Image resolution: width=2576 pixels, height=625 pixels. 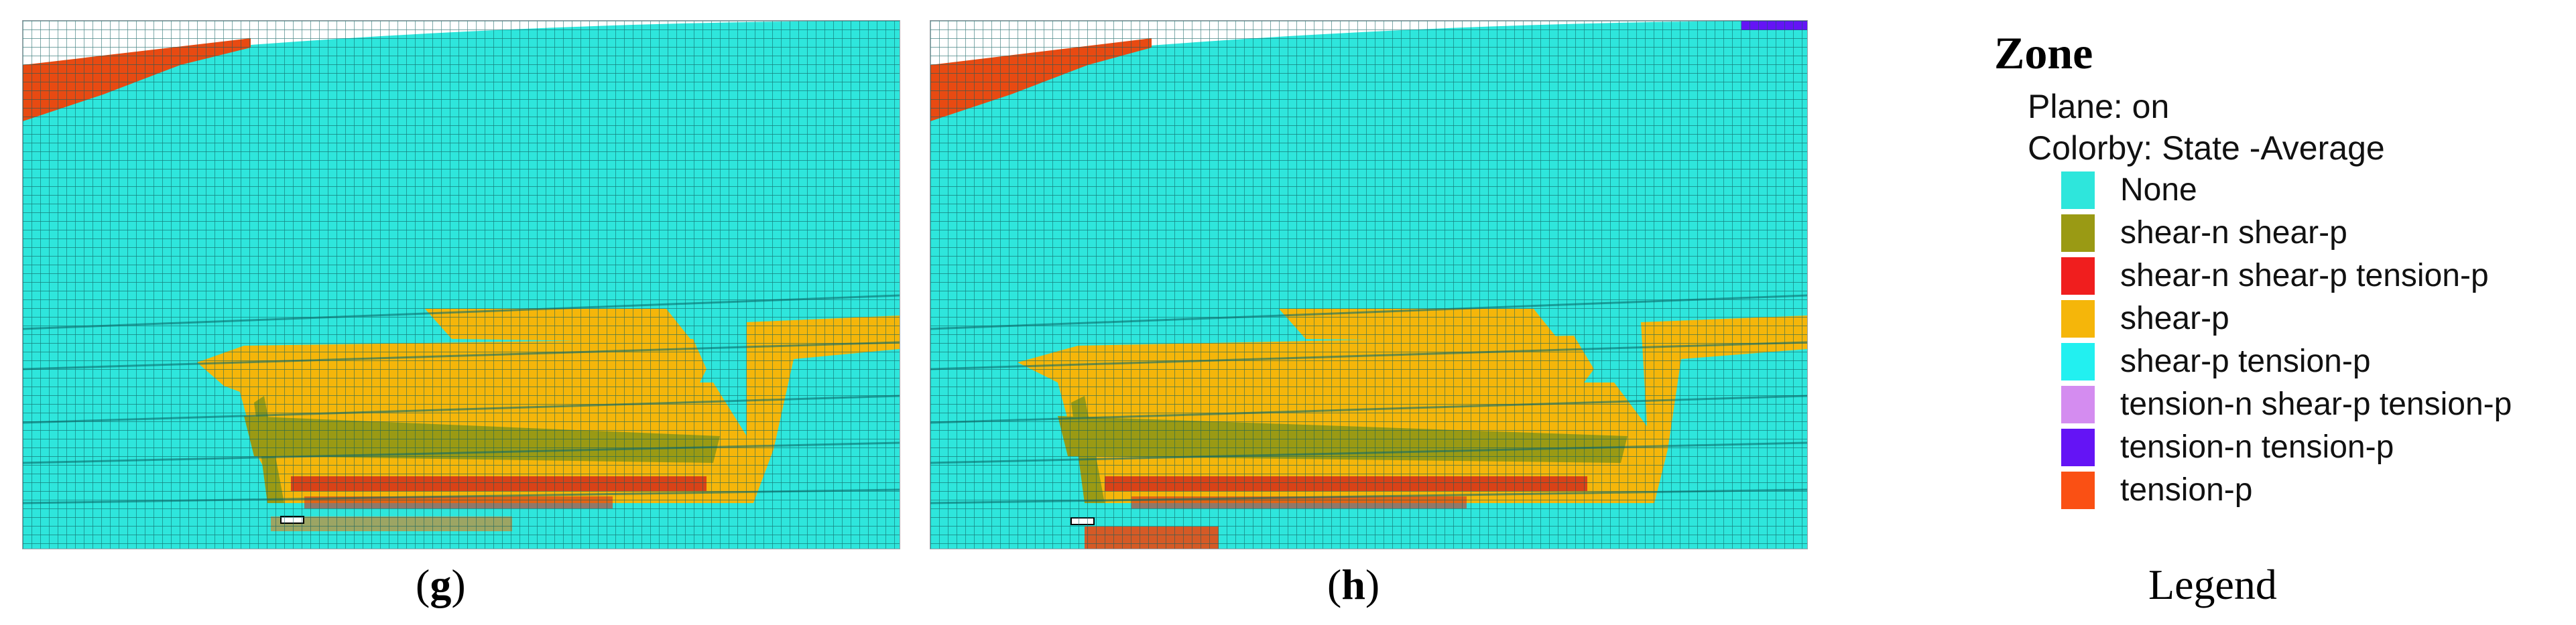 I want to click on legend-item: tension-p, so click(x=2316, y=489).